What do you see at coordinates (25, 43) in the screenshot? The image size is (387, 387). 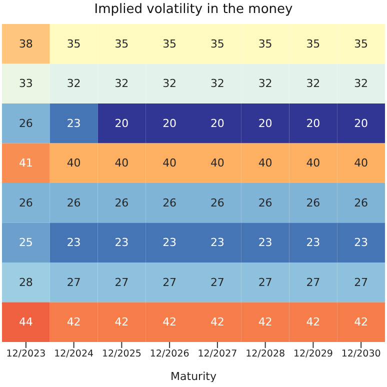 I see `data-label: 38` at bounding box center [25, 43].